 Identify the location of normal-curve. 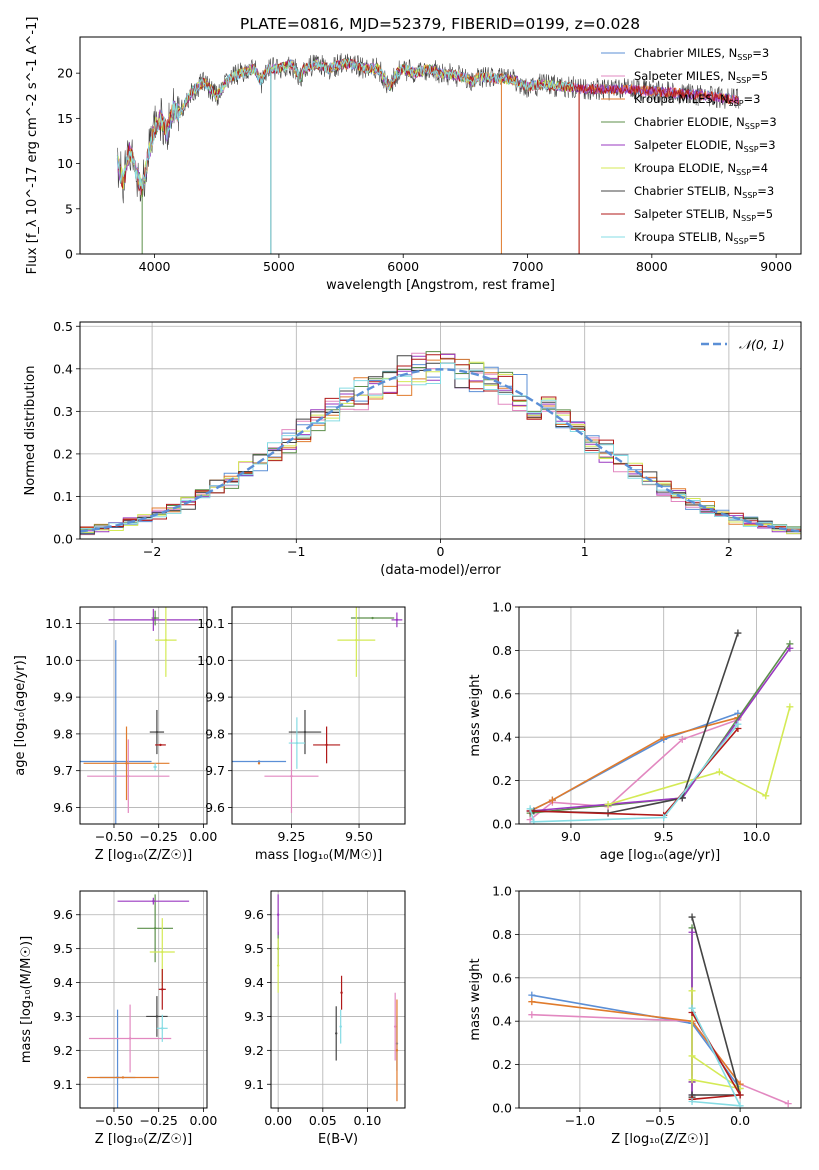
(440, 450).